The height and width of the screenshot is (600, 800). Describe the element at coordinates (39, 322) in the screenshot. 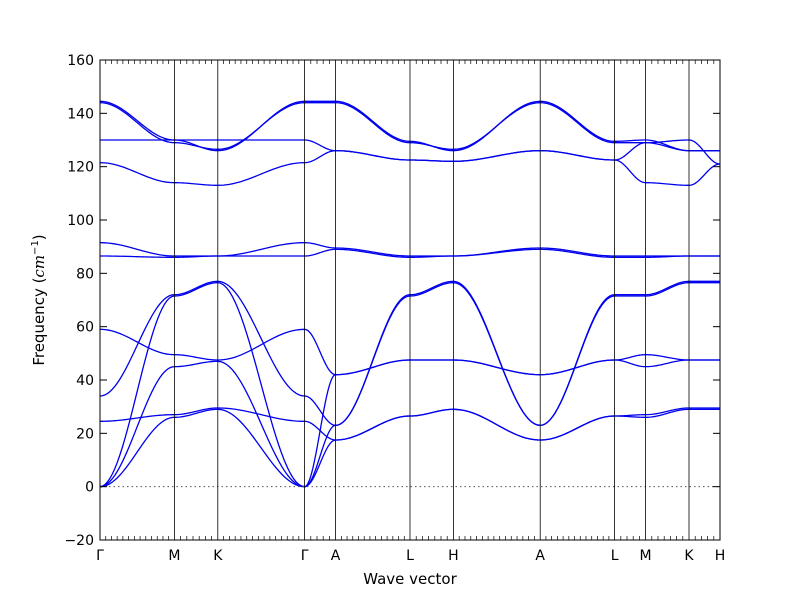

I see `y-axis-label-main: Frequency (` at that location.